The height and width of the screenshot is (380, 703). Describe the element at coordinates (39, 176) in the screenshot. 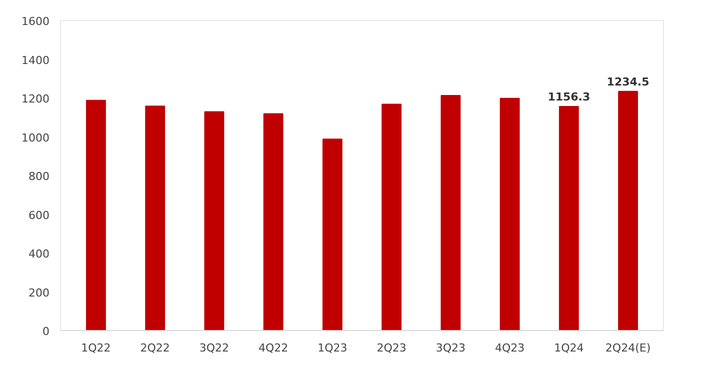

I see `y-tick-label: 800` at that location.